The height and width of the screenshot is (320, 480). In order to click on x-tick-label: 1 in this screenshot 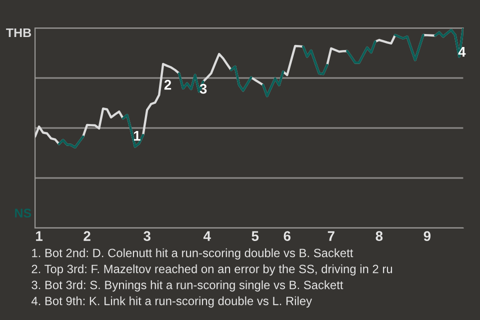, I will do `click(39, 236)`.